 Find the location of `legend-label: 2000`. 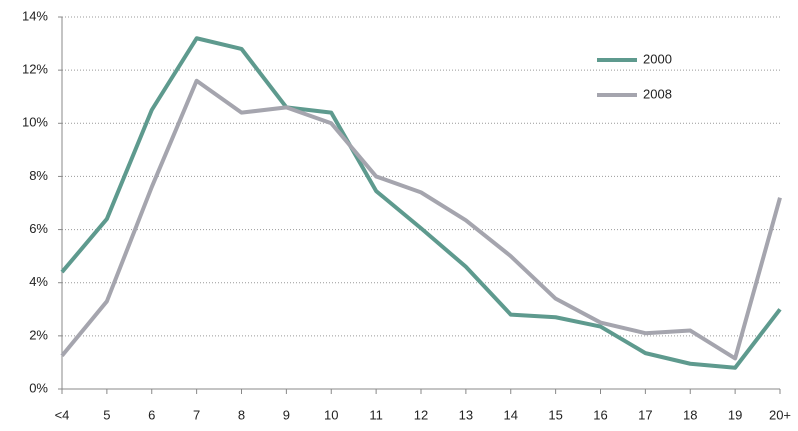

legend-label: 2000 is located at coordinates (657, 58).